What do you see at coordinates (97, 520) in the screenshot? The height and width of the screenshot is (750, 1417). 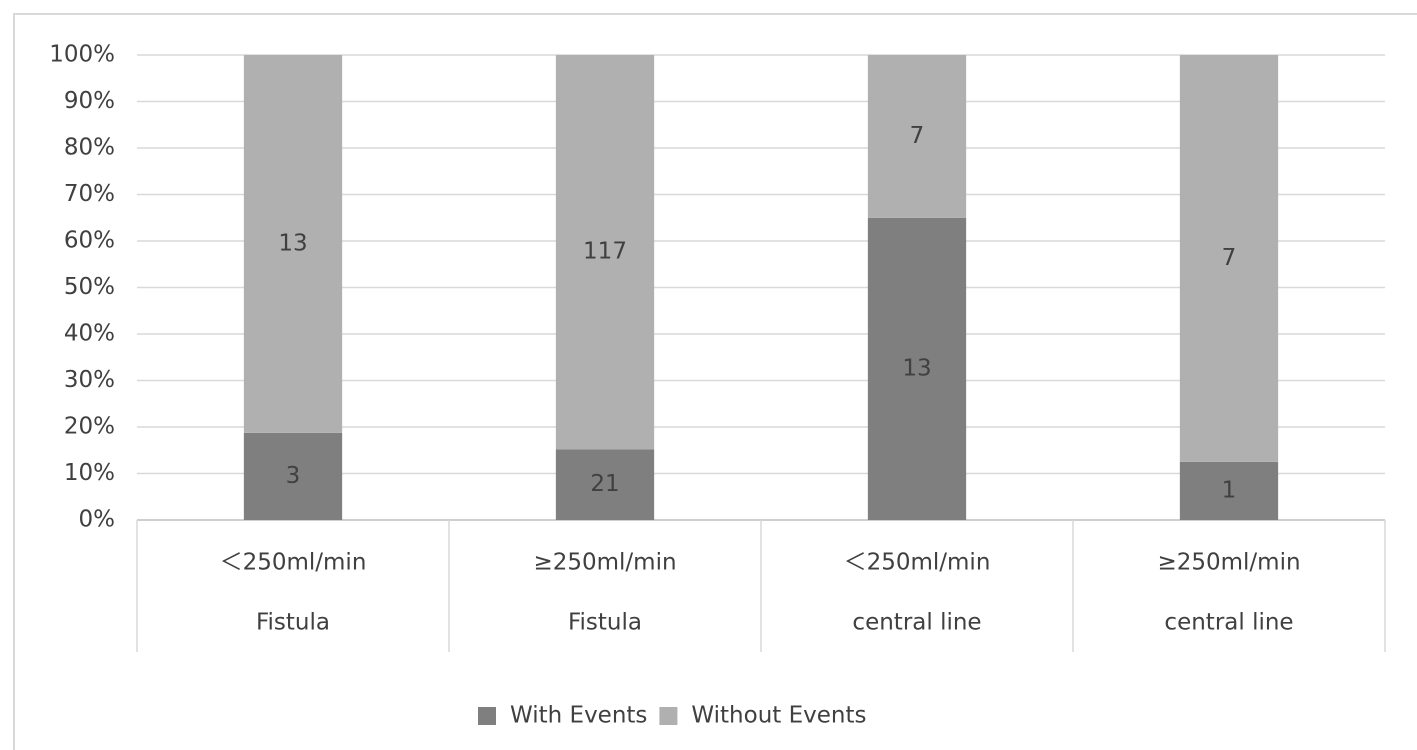 I see `y-tick-label: 0%` at bounding box center [97, 520].